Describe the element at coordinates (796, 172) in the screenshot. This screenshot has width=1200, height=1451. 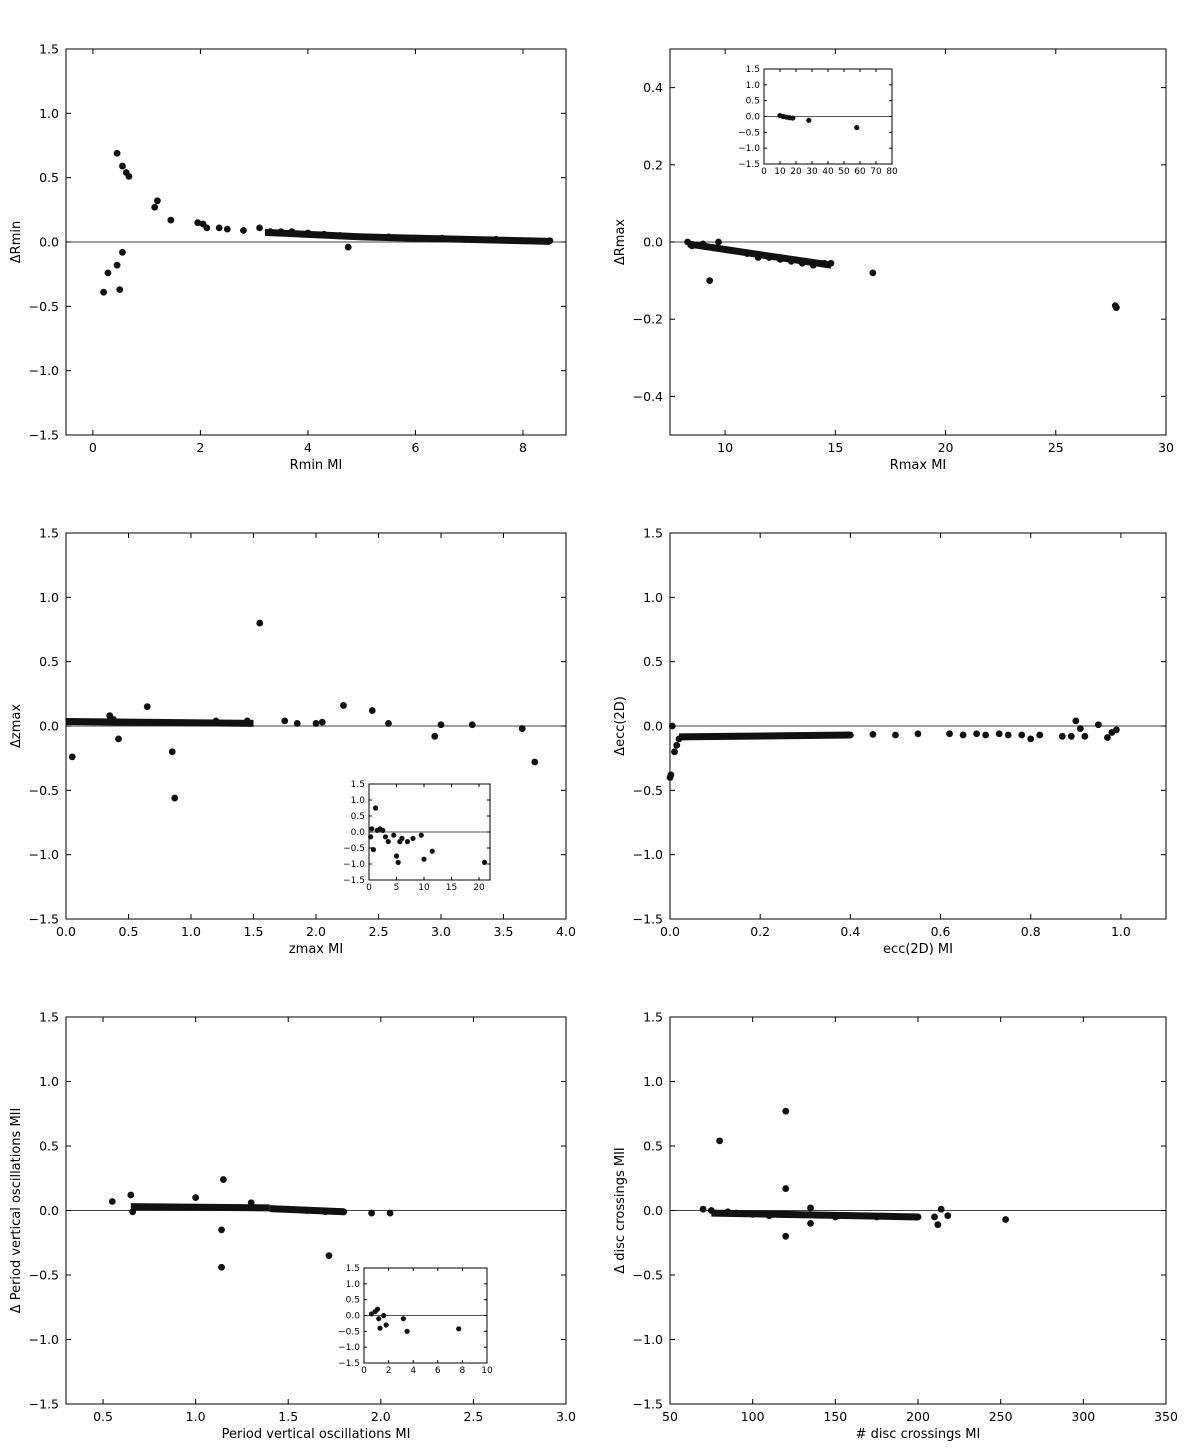
I see `x-tick-label: 20` at that location.